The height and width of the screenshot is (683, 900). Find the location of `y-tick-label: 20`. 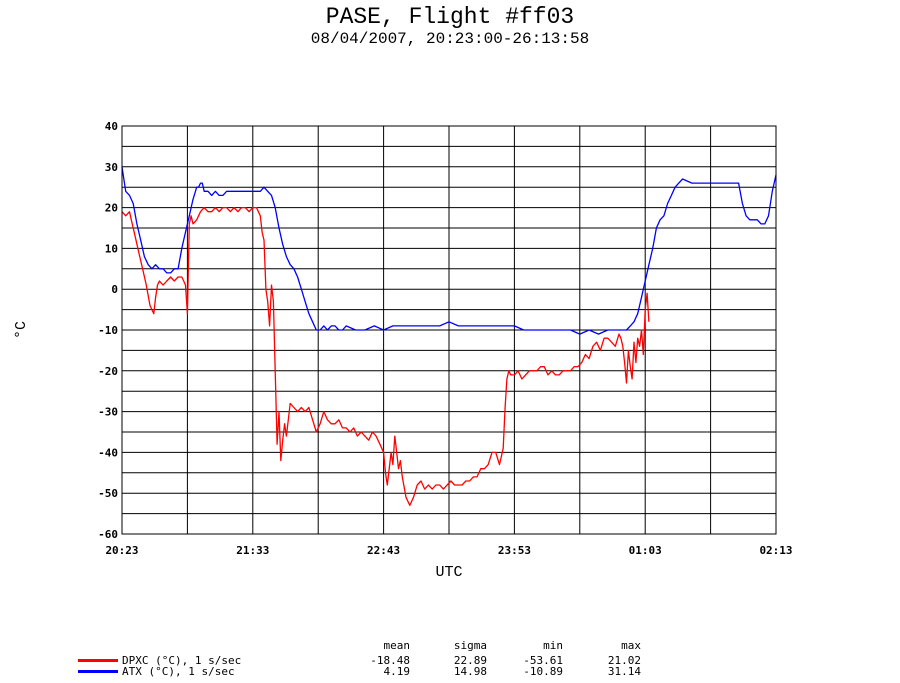

y-tick-label: 20 is located at coordinates (111, 208).